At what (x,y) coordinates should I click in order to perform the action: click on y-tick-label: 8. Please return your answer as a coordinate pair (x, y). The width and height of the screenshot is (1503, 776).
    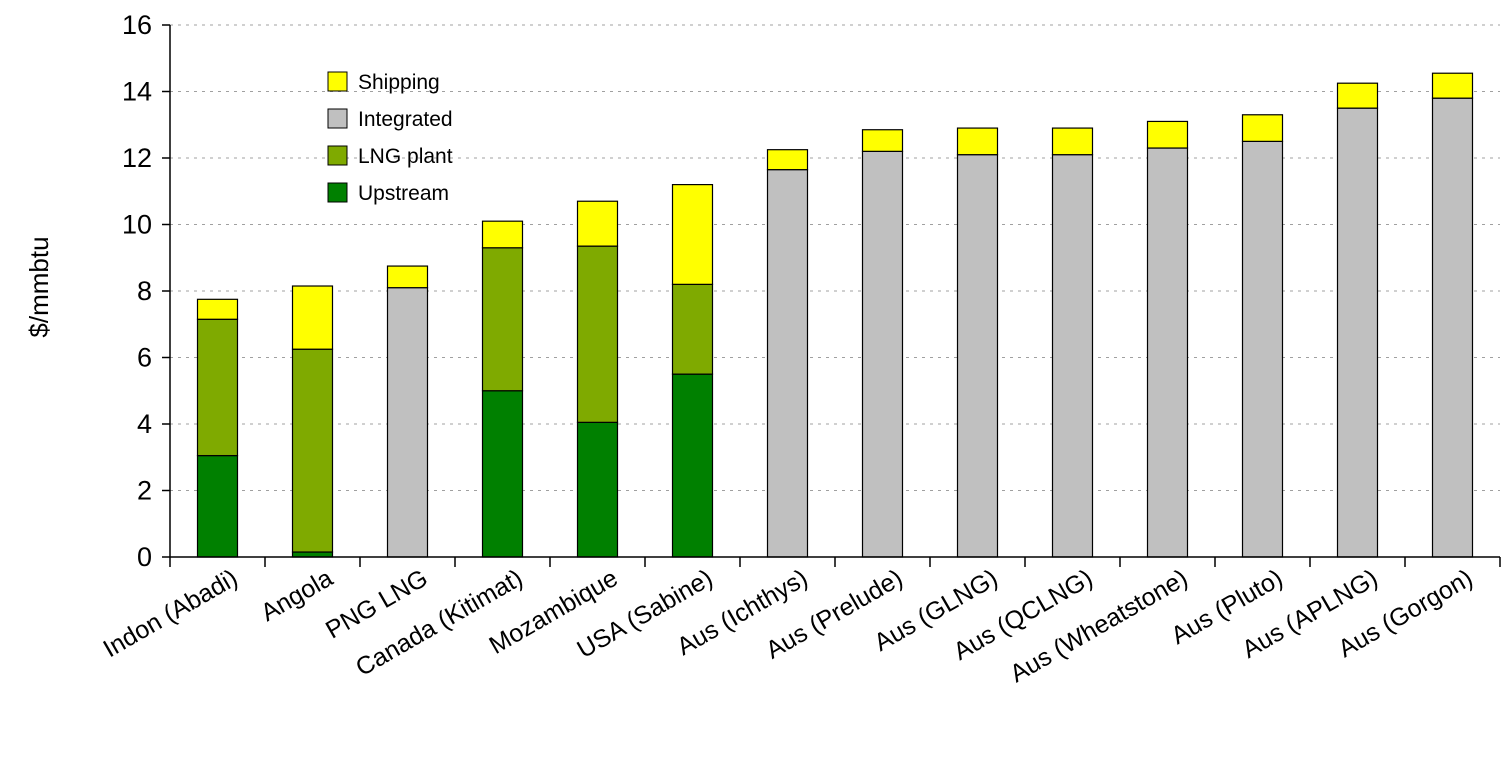
    Looking at the image, I should click on (144, 291).